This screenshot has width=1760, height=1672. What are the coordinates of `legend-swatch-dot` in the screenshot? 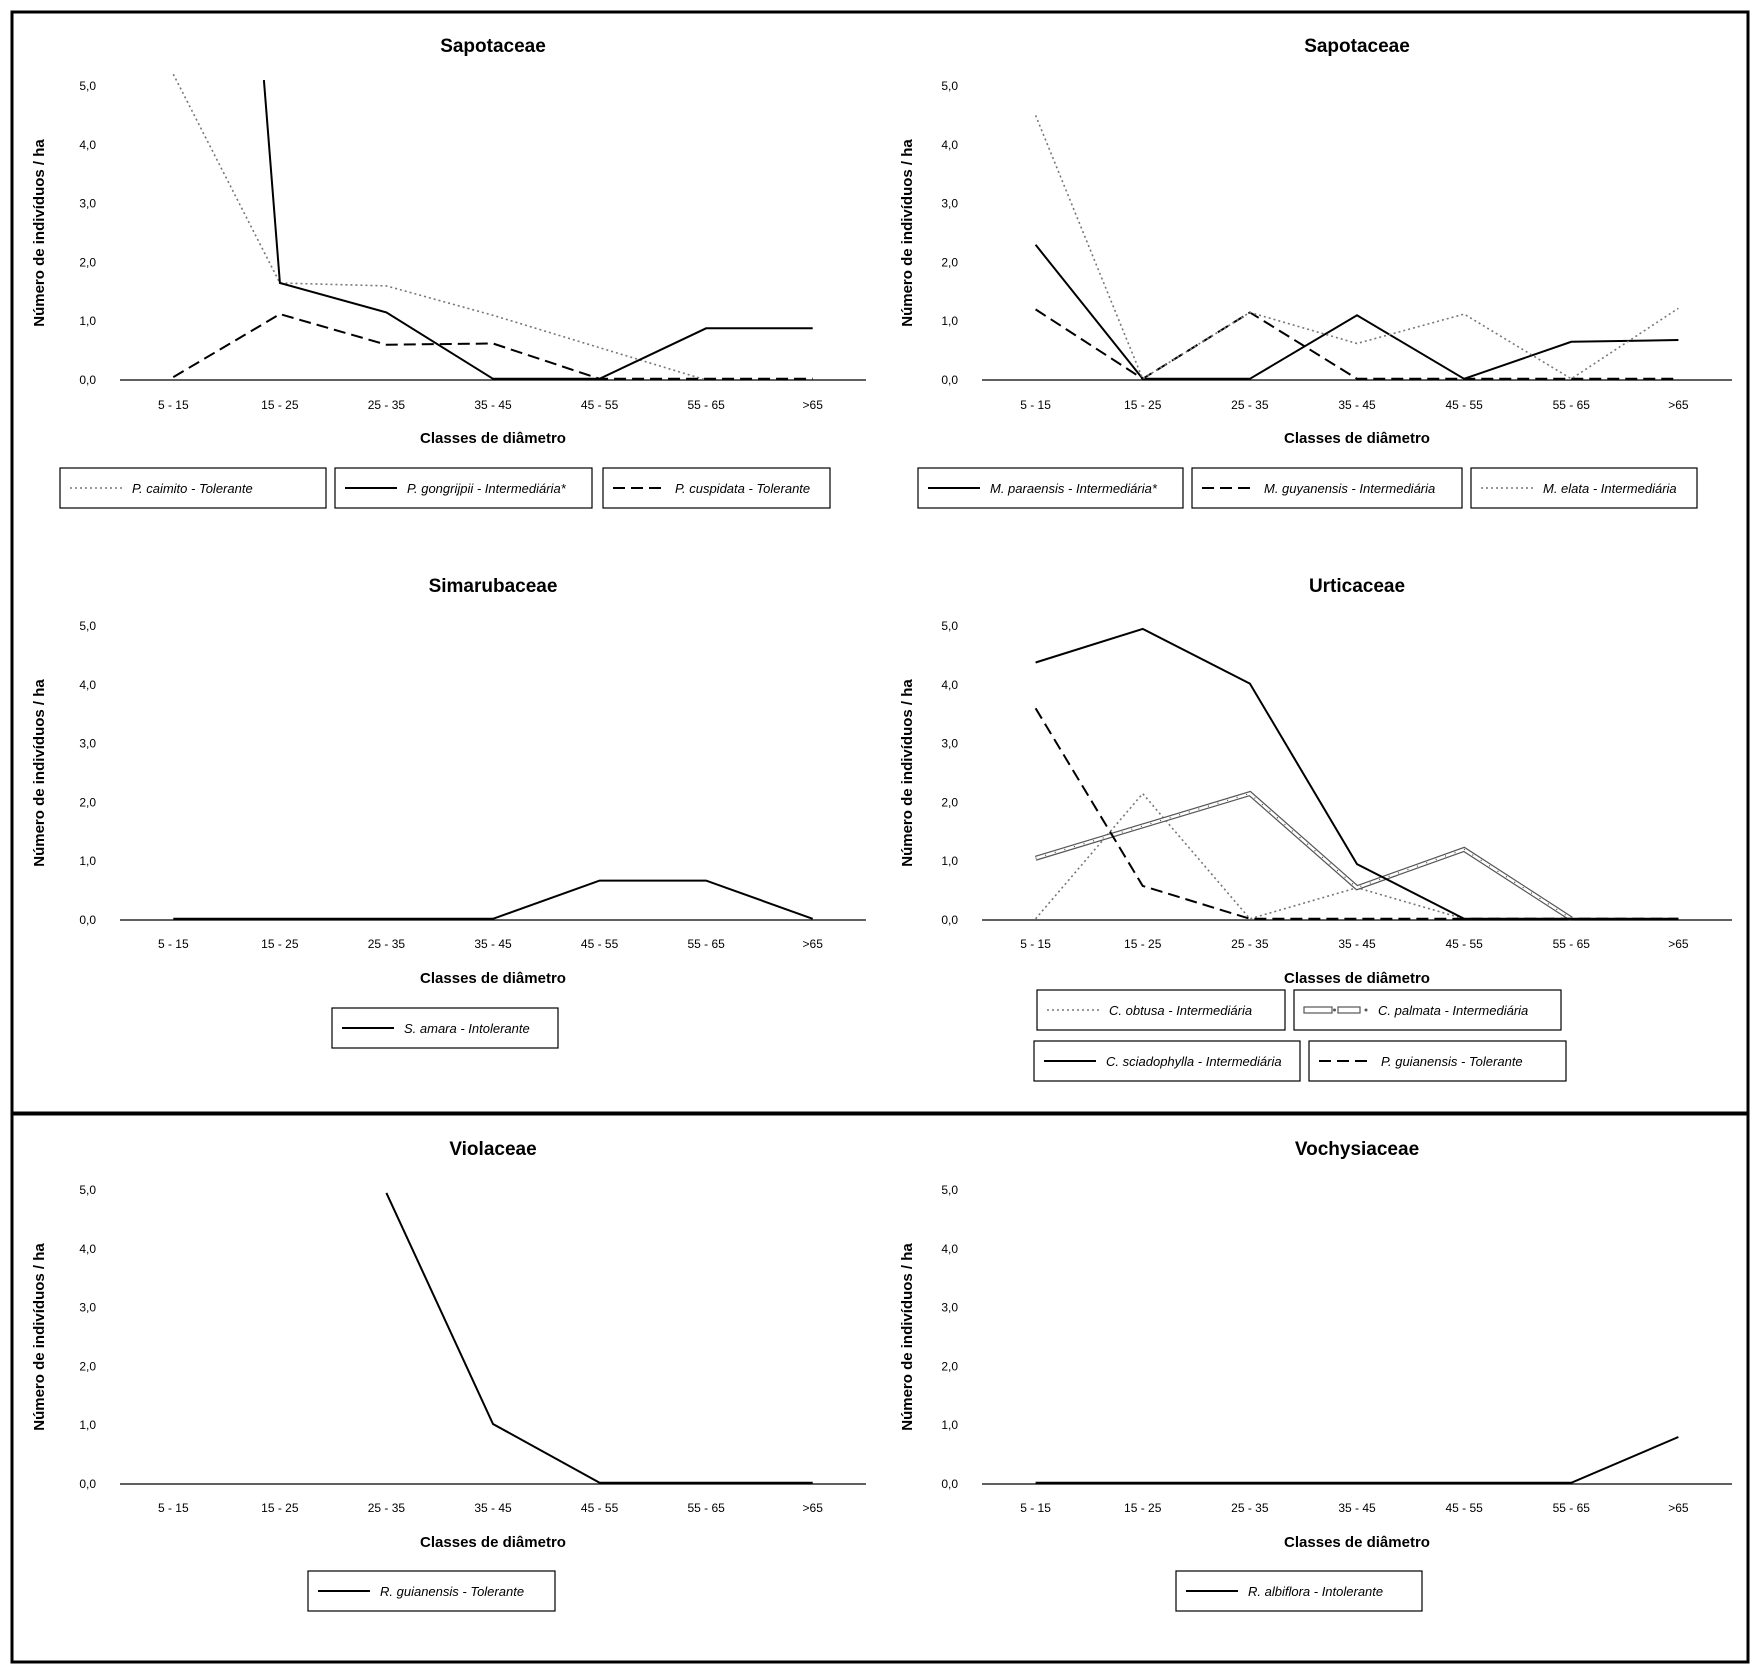 It's located at (1334, 1010).